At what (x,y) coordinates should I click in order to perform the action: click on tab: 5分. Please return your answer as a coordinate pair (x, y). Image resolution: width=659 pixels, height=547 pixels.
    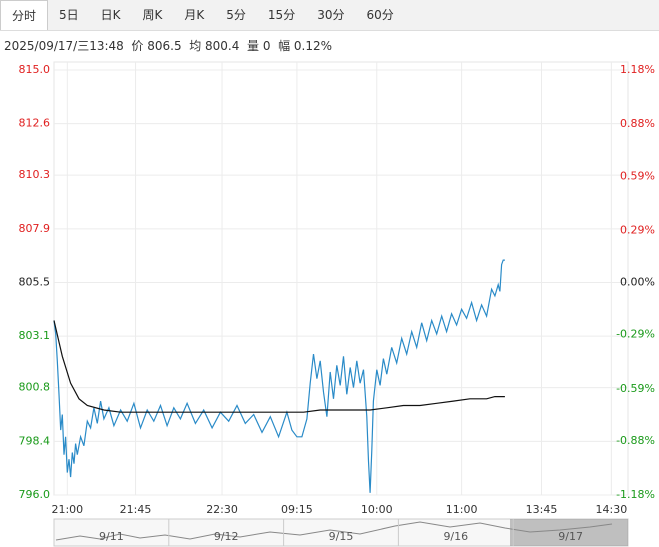
    Looking at the image, I should click on (236, 15).